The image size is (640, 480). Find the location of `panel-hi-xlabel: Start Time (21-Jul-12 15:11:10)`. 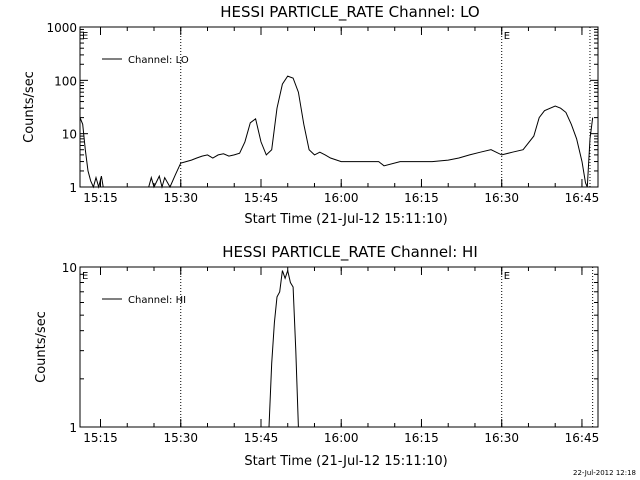

panel-hi-xlabel: Start Time (21-Jul-12 15:11:10) is located at coordinates (345, 461).